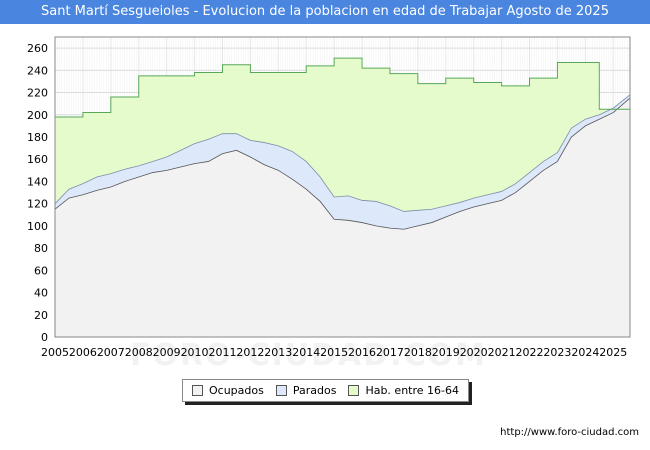 The height and width of the screenshot is (450, 650). I want to click on y-tick-label: 200, so click(37, 115).